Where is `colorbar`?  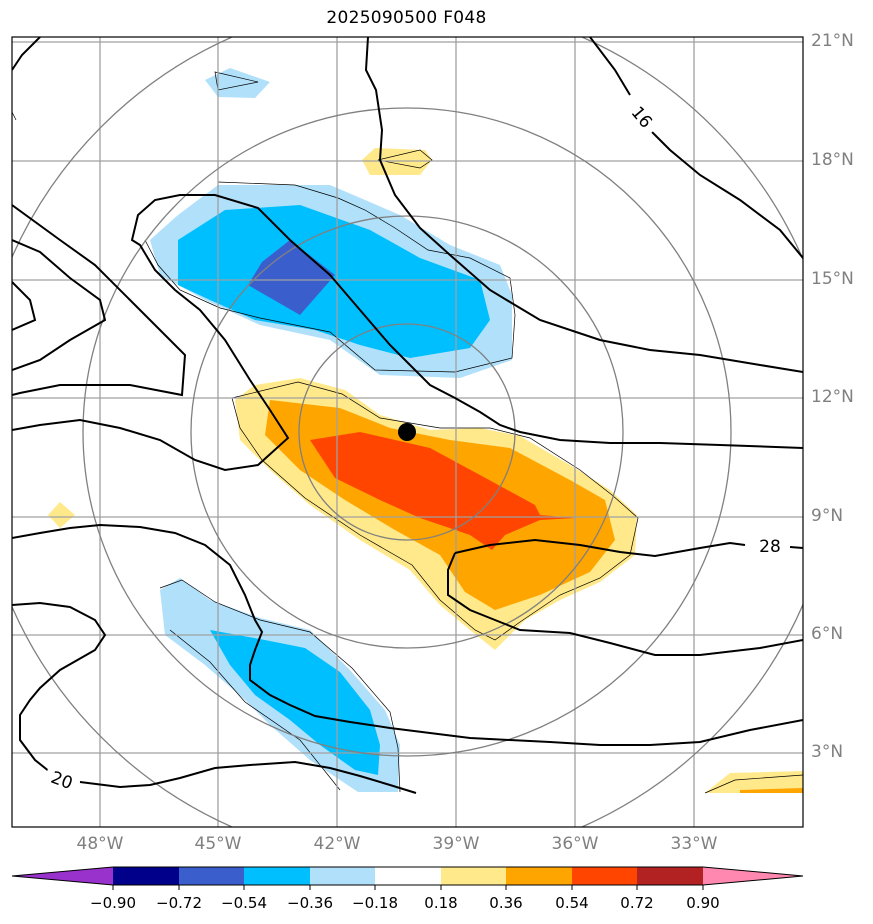 colorbar is located at coordinates (407, 878).